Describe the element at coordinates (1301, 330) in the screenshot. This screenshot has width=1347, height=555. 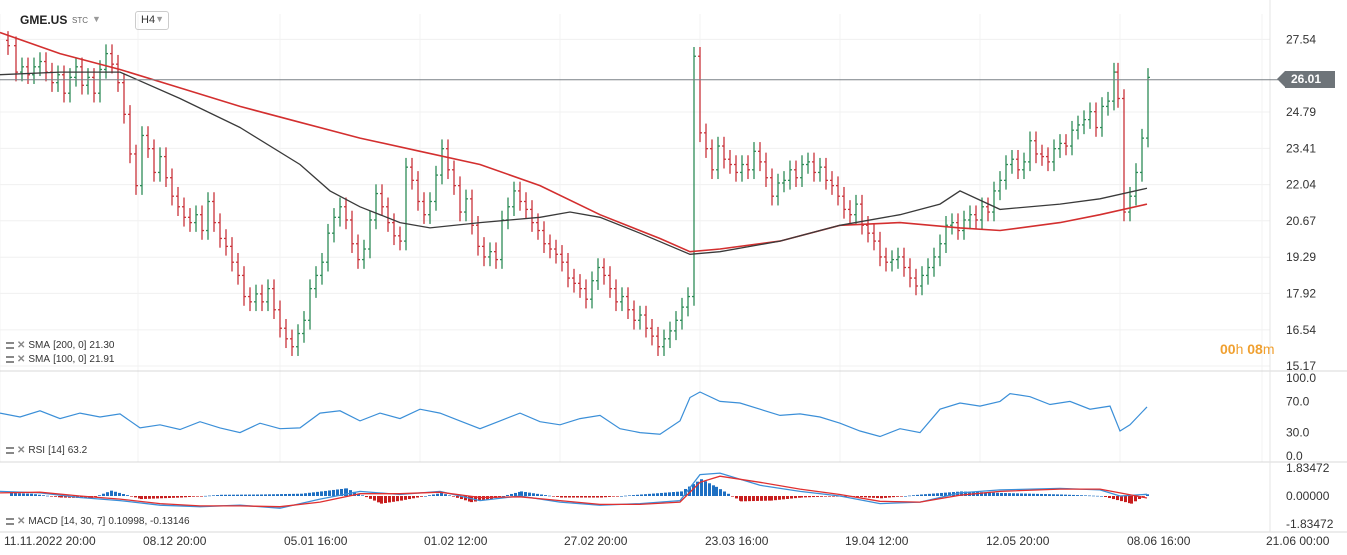
I see `price-tick-label: 16.54` at that location.